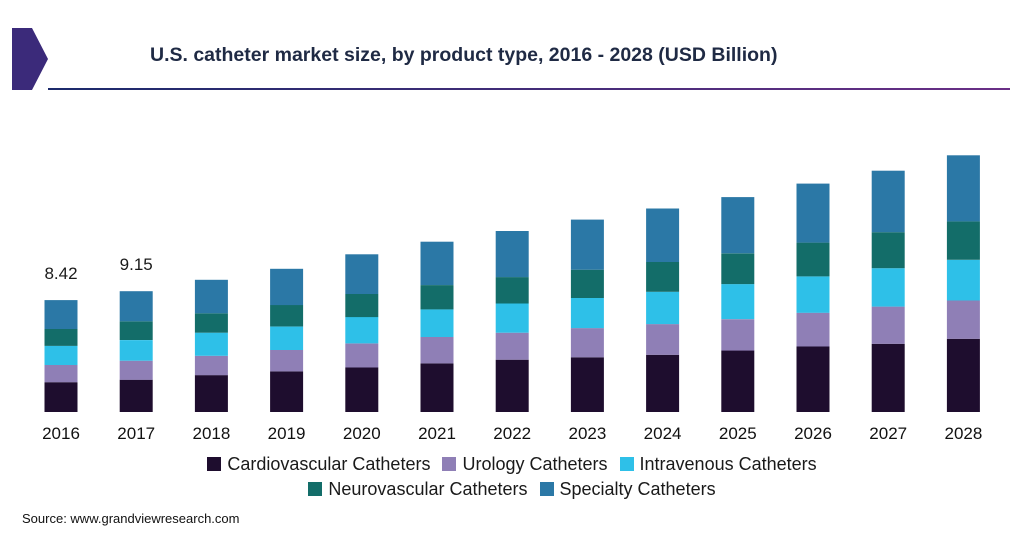 This screenshot has height=555, width=1024. I want to click on bar-segment-intravenous-2021, so click(437, 323).